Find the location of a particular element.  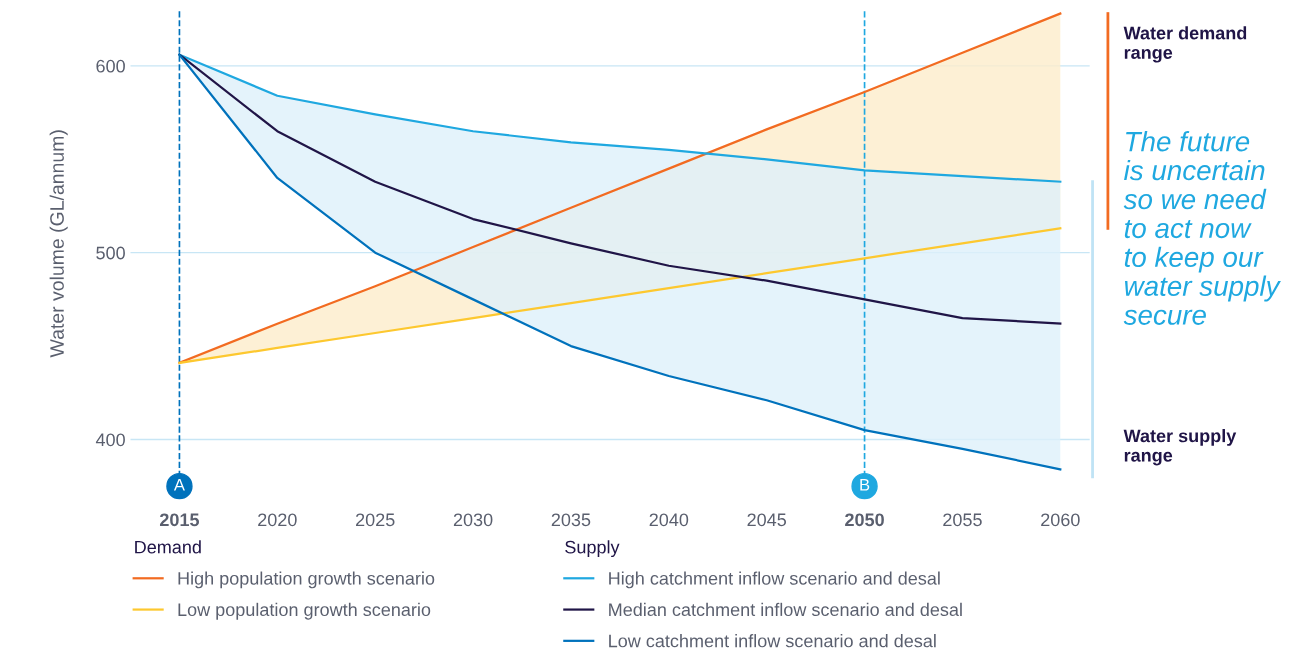

text: Demand is located at coordinates (168, 547).